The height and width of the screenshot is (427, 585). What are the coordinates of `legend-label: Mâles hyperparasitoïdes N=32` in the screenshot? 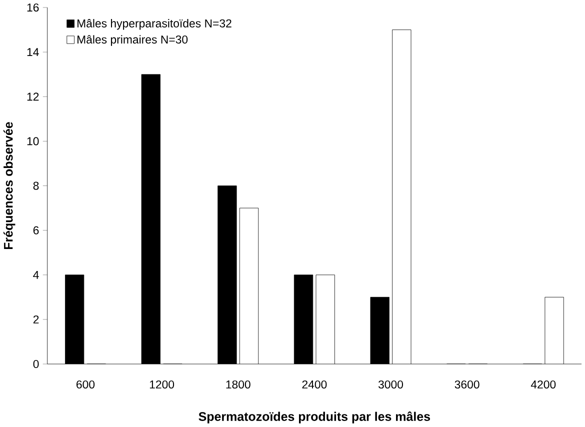 It's located at (155, 24).